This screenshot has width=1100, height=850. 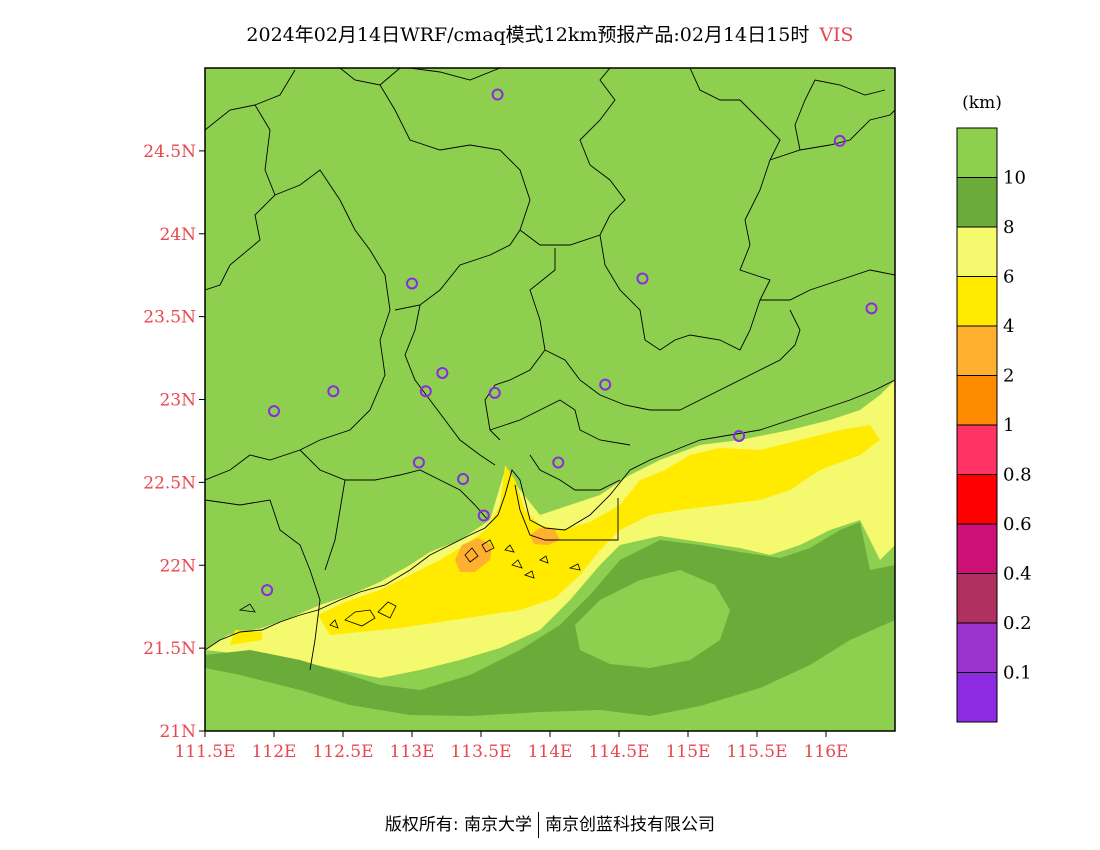 I want to click on color-legend: 0.1 0.2 0.4 0.6 0.8 1 2 4 6 8 10 (km), so click(x=994, y=408).